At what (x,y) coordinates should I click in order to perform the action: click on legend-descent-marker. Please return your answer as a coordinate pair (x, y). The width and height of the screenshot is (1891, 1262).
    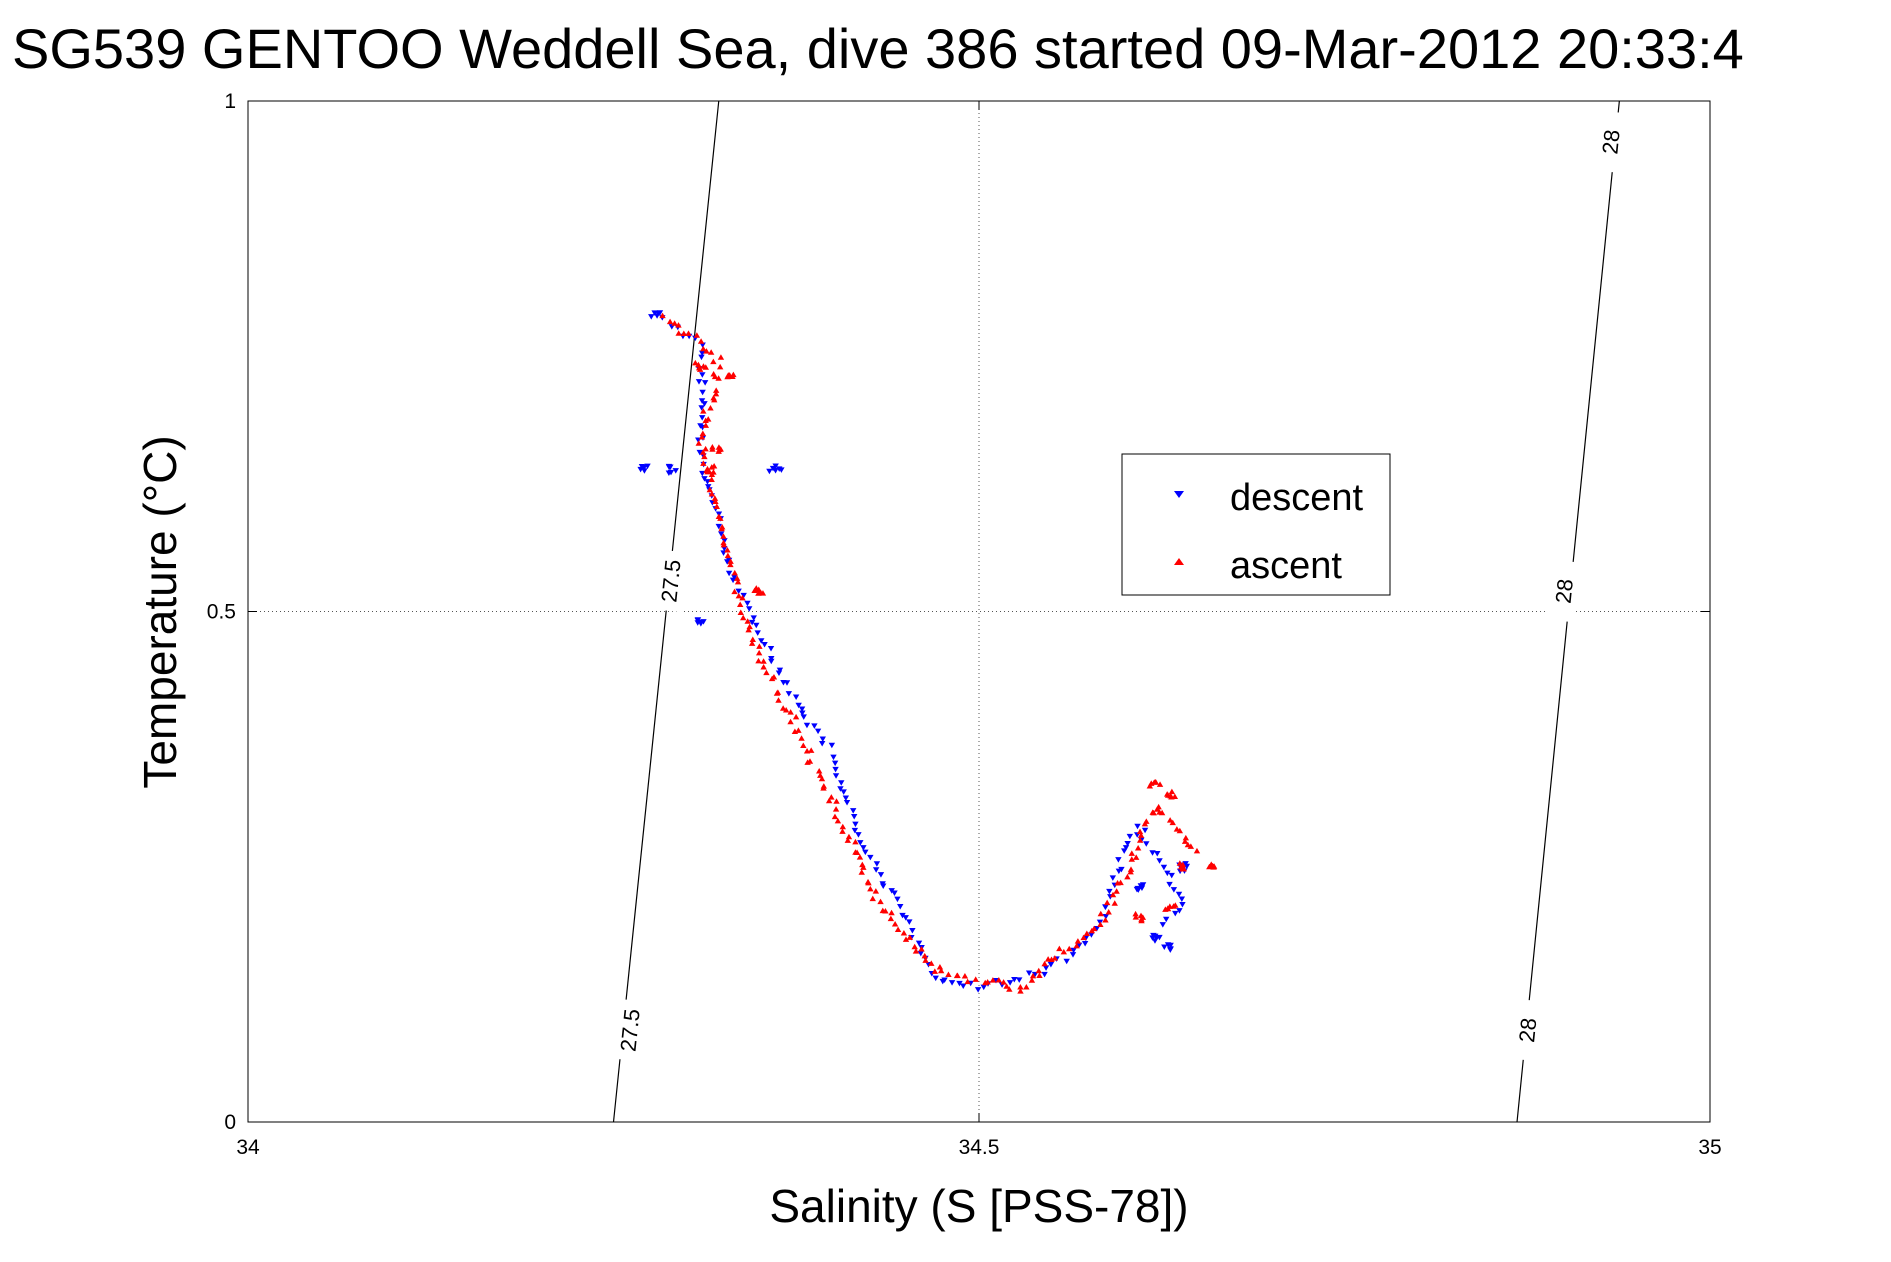
    Looking at the image, I should click on (1179, 494).